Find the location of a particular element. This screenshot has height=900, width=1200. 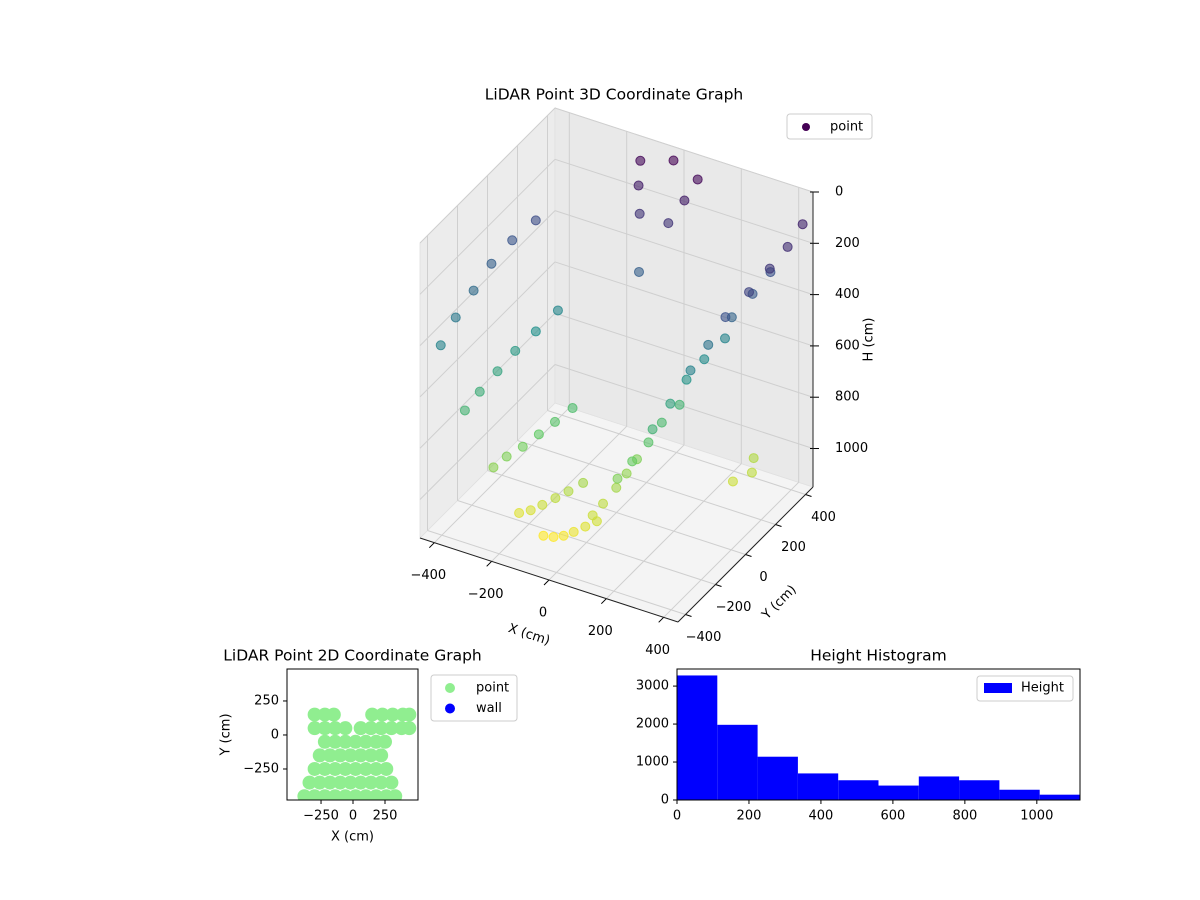

z-tick-label: 200 is located at coordinates (847, 243).